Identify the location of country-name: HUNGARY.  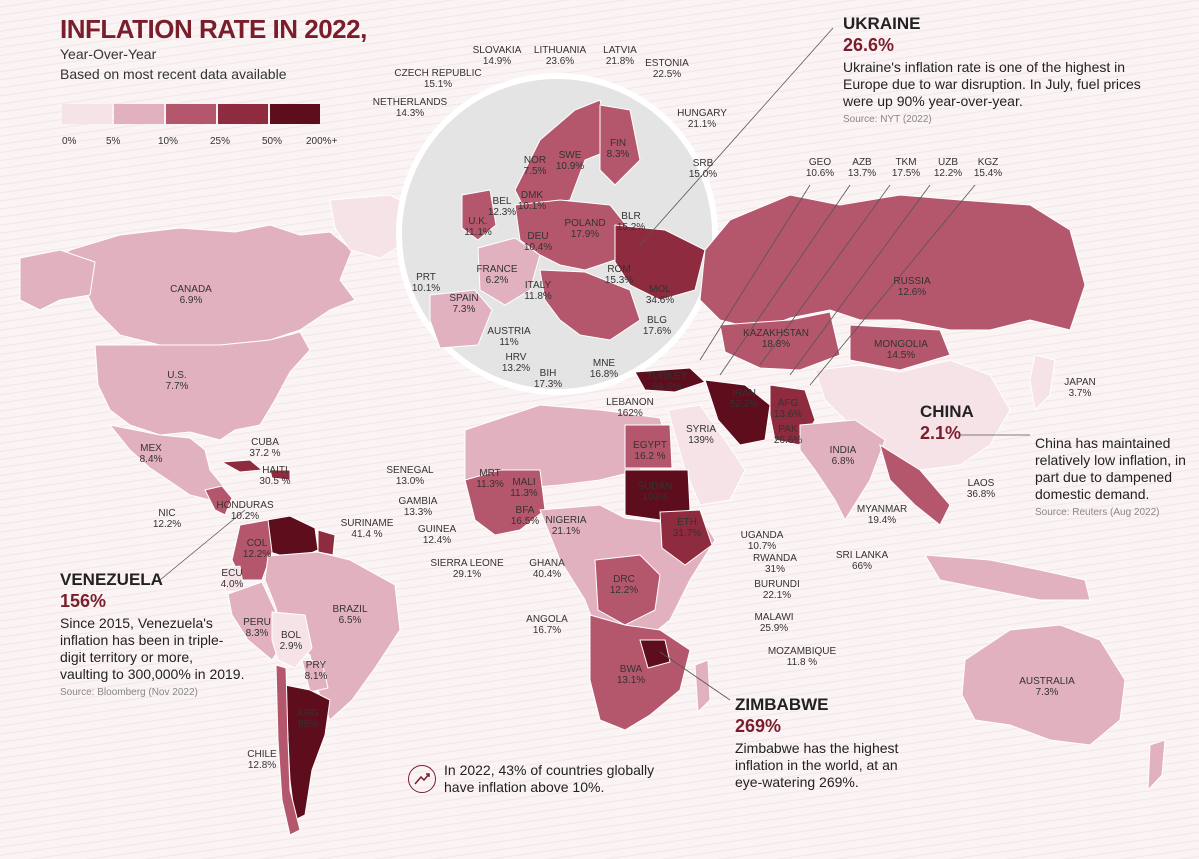
(702, 113).